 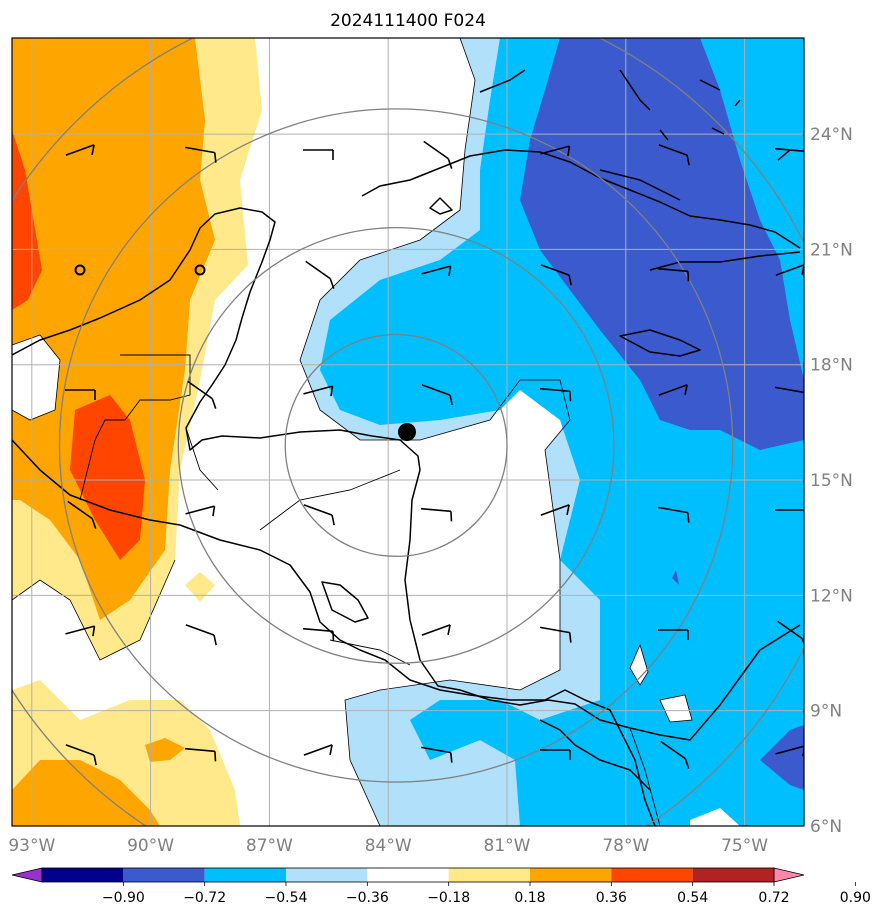 What do you see at coordinates (855, 898) in the screenshot?
I see `colorbar-tick-label: 0.90` at bounding box center [855, 898].